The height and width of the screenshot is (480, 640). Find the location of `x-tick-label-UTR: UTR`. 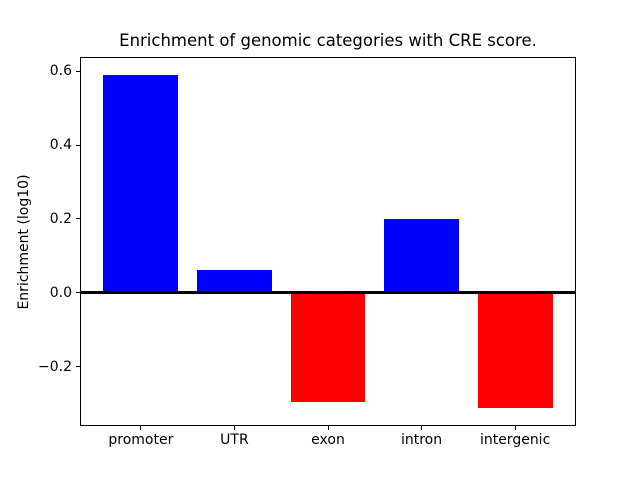

x-tick-label-UTR: UTR is located at coordinates (234, 440).